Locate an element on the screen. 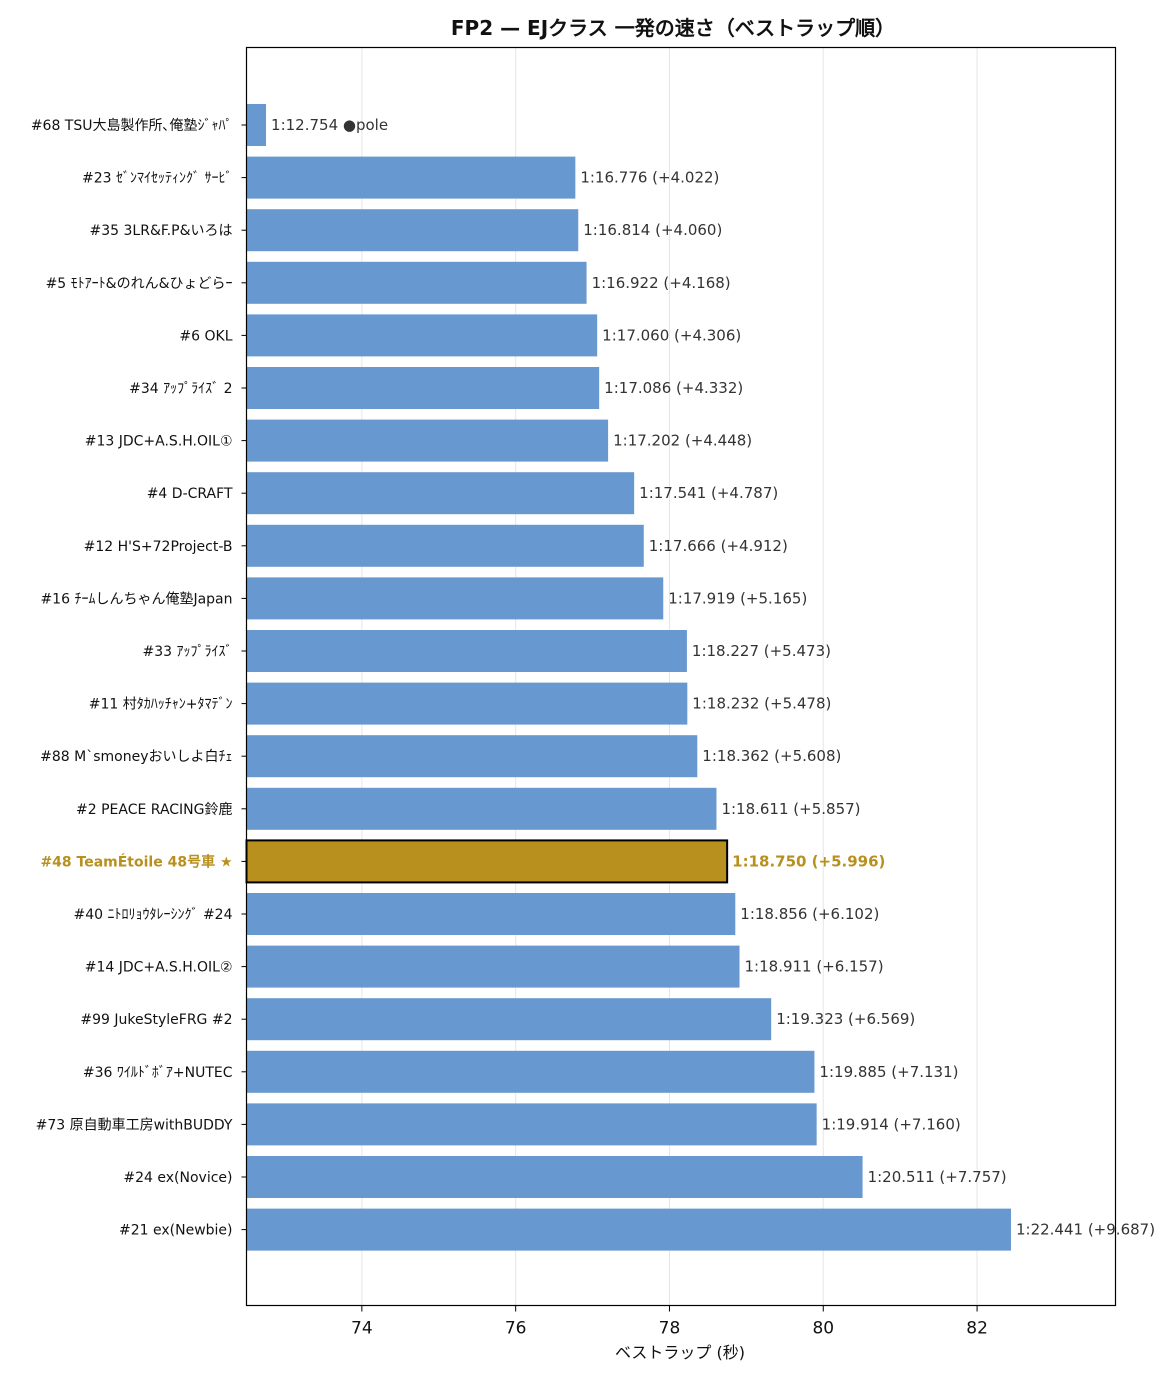  y-tick-label: #68 TSU大島製作所､俺塾ｼﾞｬﾊﾟ is located at coordinates (132, 126).